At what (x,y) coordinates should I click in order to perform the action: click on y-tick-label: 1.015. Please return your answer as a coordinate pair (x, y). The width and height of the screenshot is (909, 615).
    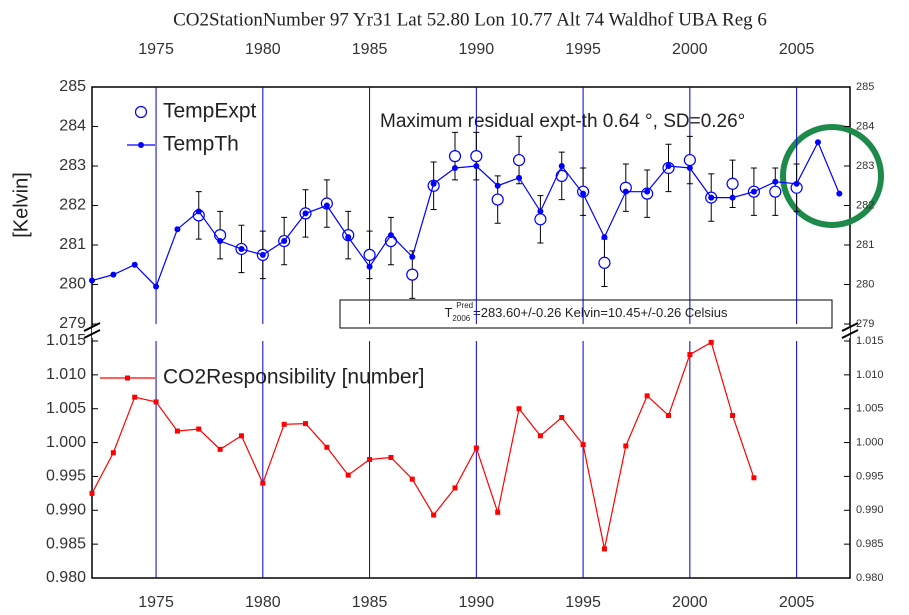
    Looking at the image, I should click on (66, 340).